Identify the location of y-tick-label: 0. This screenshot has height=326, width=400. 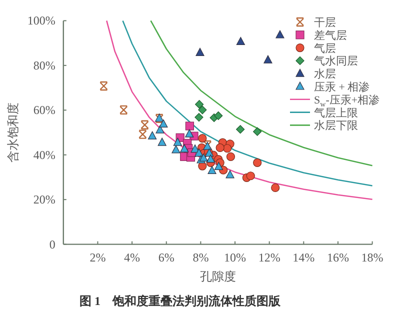
(52, 244).